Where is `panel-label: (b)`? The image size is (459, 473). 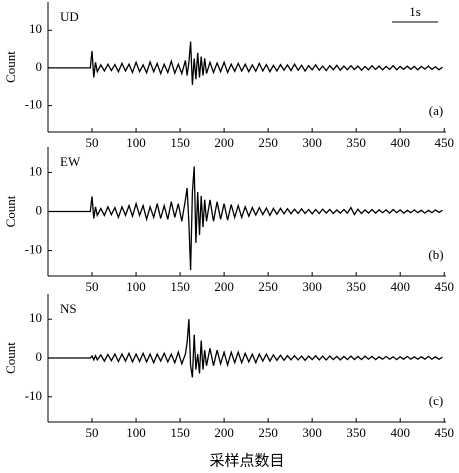
panel-label: (b) is located at coordinates (435, 254).